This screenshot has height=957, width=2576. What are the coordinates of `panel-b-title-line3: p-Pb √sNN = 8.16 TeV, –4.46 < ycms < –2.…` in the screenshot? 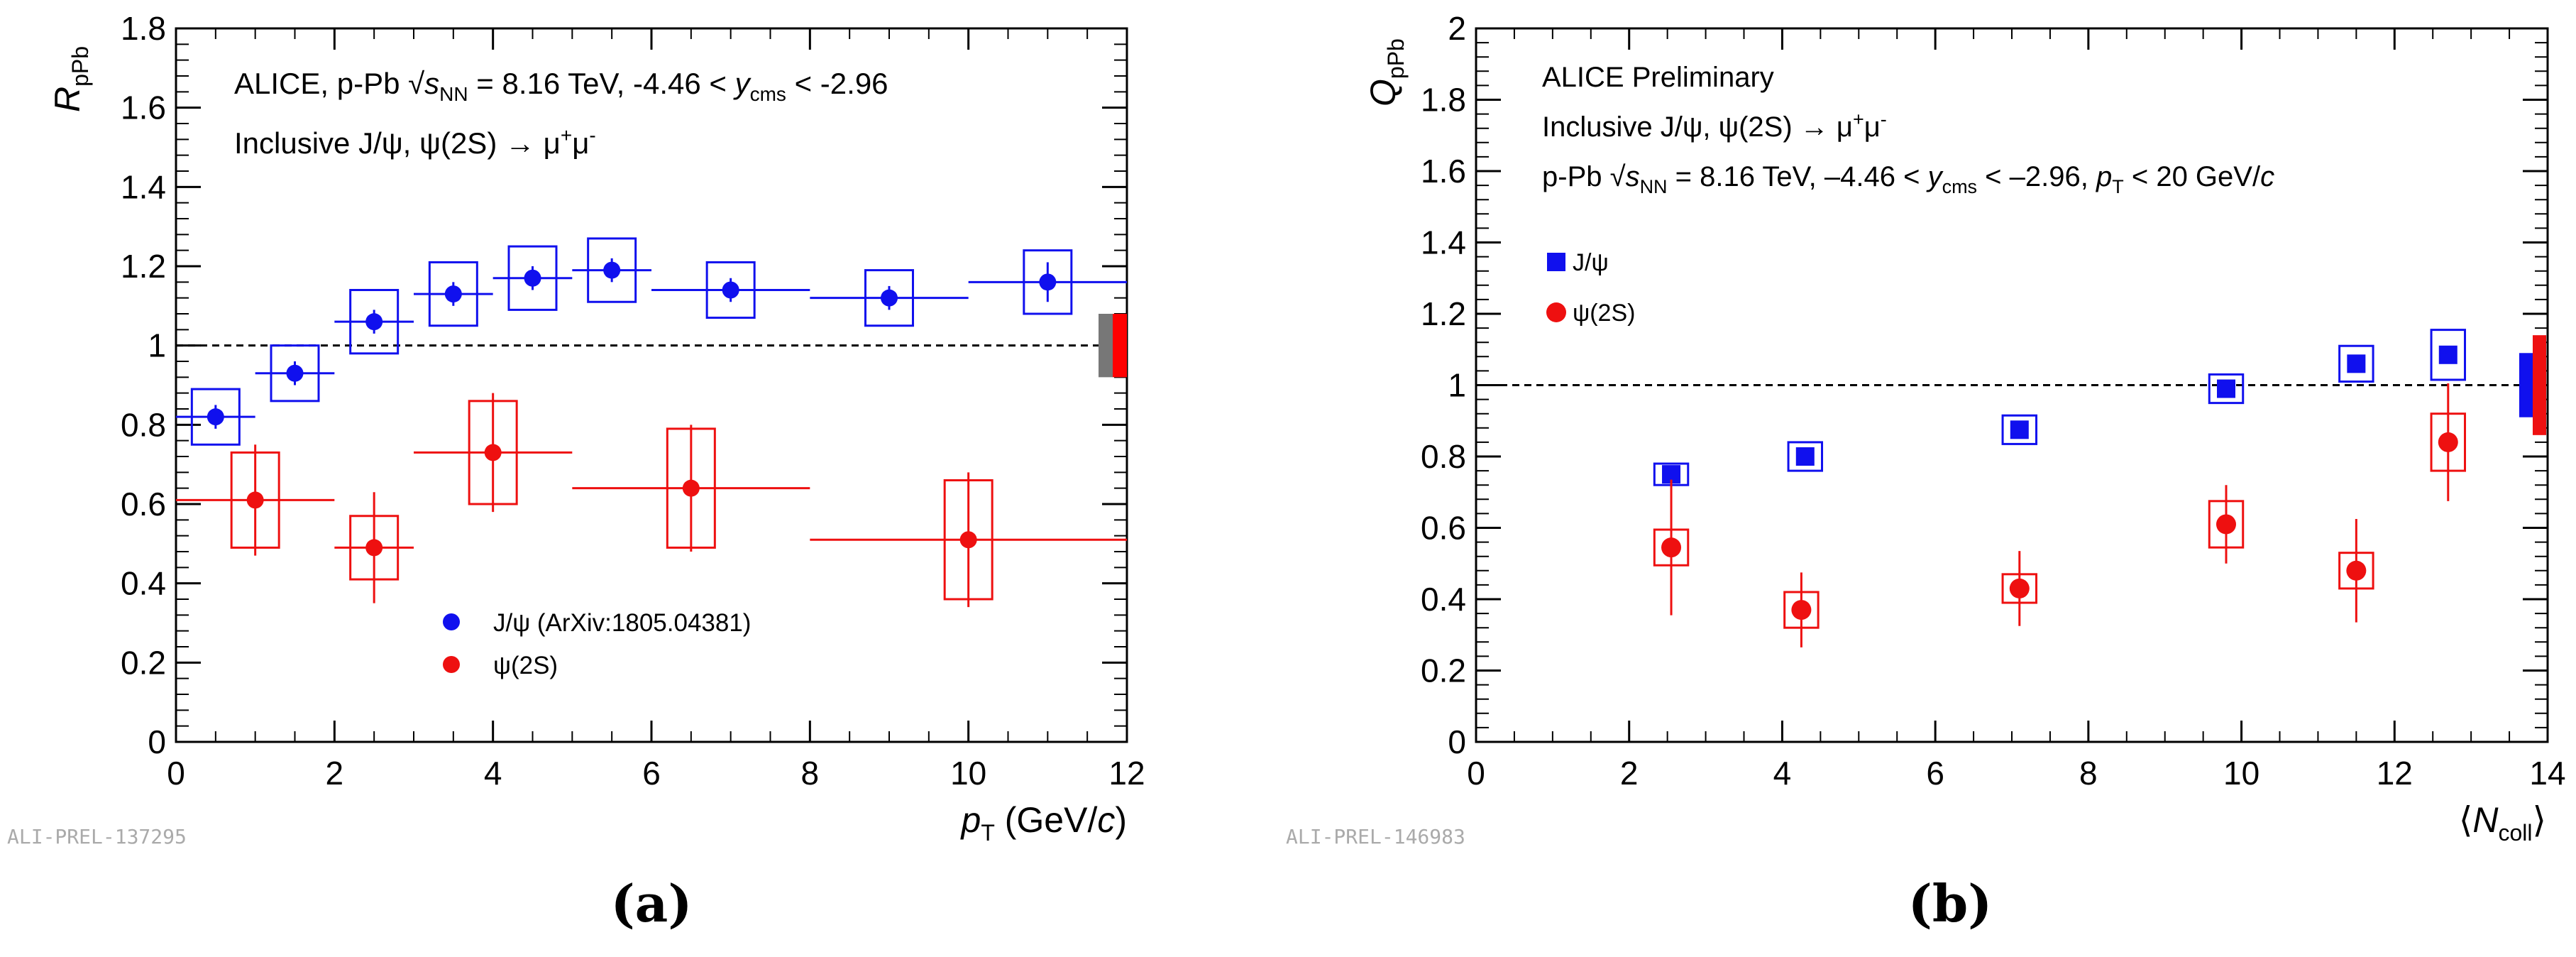 It's located at (1908, 179).